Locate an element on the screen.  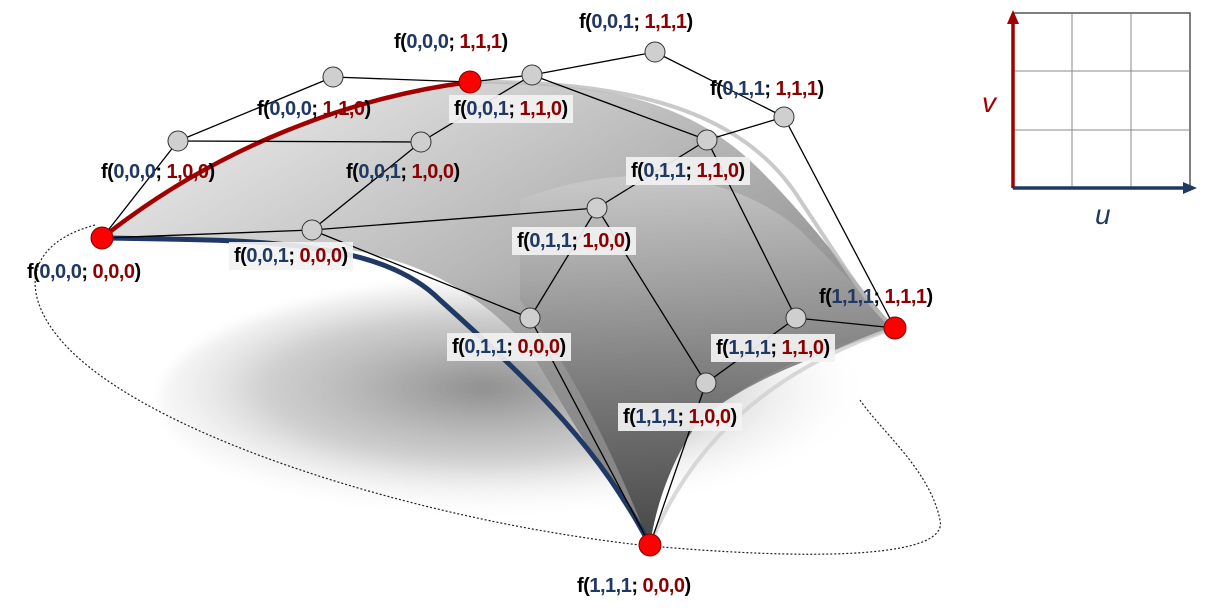
point-label: f(0,0,0; 1,1,0) is located at coordinates (314, 109).